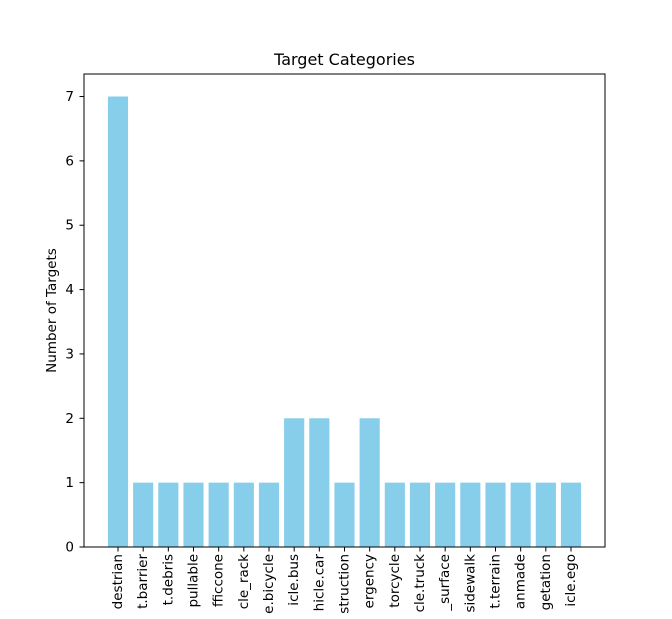 This screenshot has height=619, width=672. I want to click on x-tick-label: fficcone, so click(219, 580).